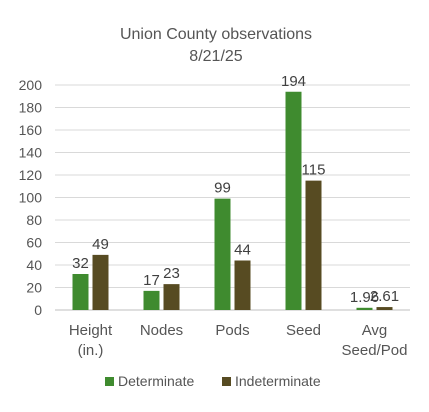 The width and height of the screenshot is (429, 412). I want to click on data-label: 2.61, so click(384, 296).